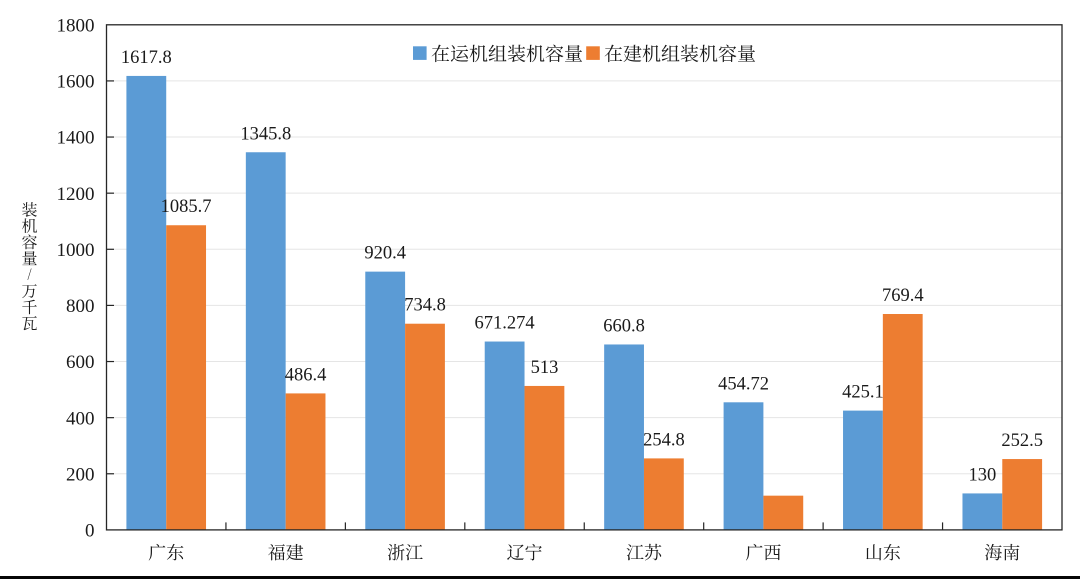  I want to click on svg-text: 400, so click(80, 418).